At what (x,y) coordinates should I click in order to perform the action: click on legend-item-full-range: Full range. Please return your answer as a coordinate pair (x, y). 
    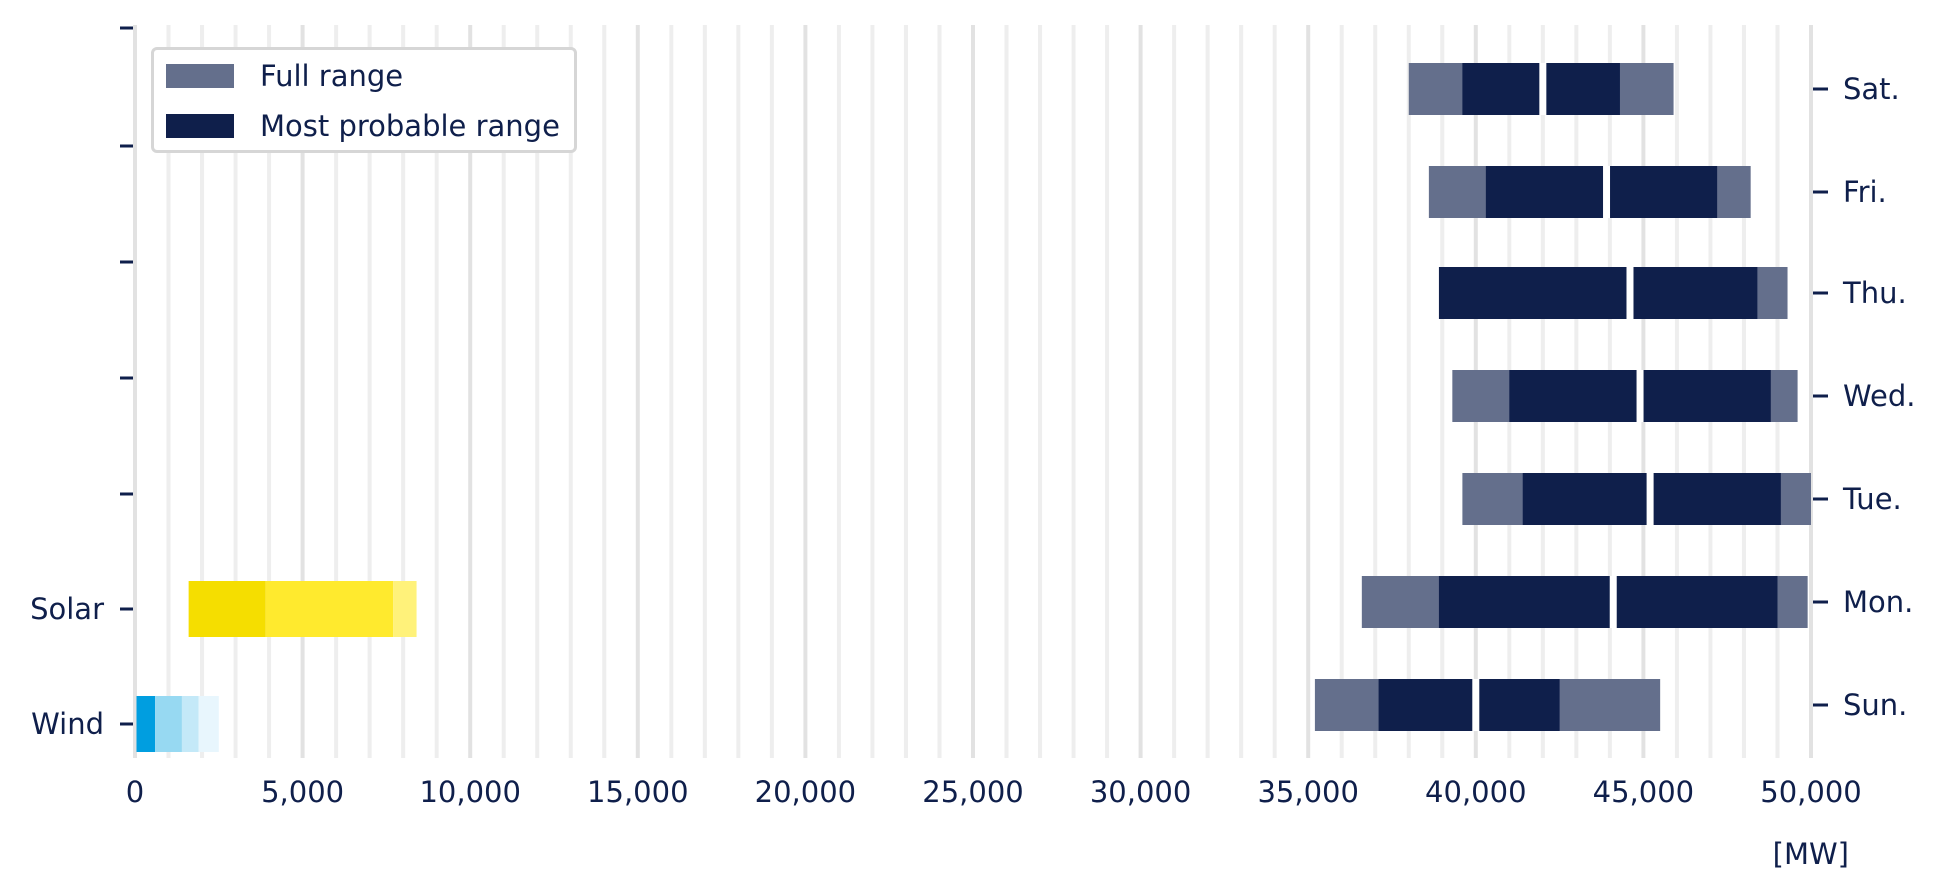
    Looking at the image, I should click on (284, 76).